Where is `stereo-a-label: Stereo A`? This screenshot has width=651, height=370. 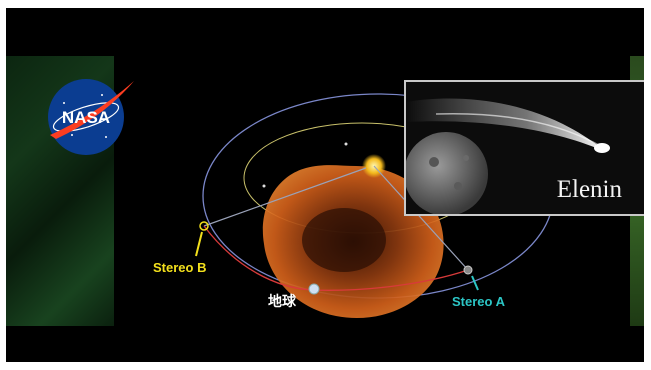 stereo-a-label: Stereo A is located at coordinates (478, 301).